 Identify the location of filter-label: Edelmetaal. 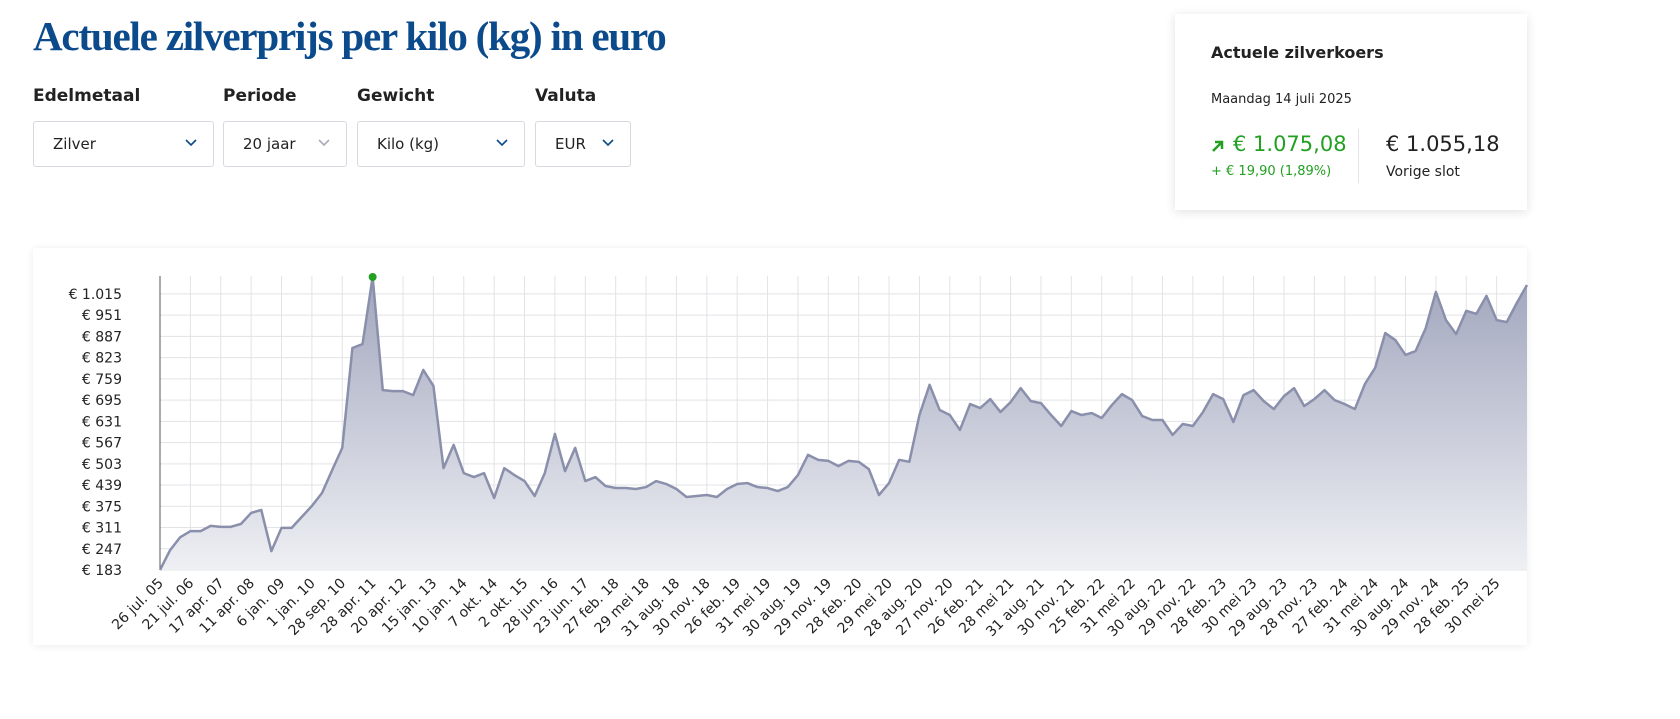
(87, 96).